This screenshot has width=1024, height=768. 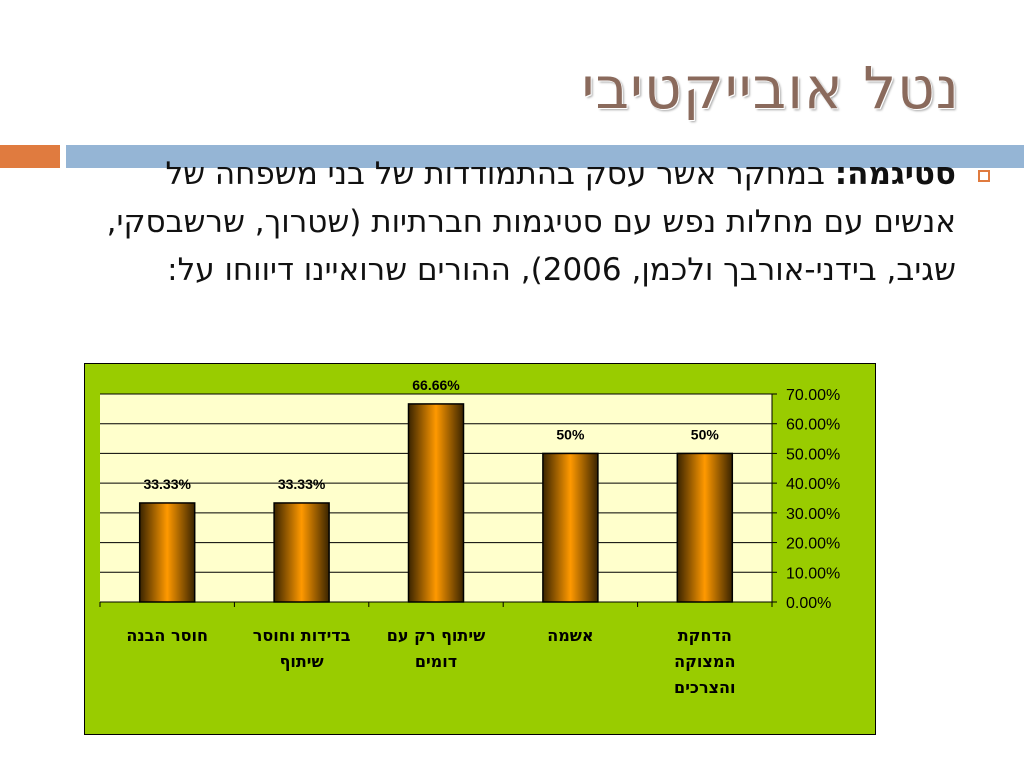 What do you see at coordinates (813, 573) in the screenshot?
I see `y-tick-label: 10.00%` at bounding box center [813, 573].